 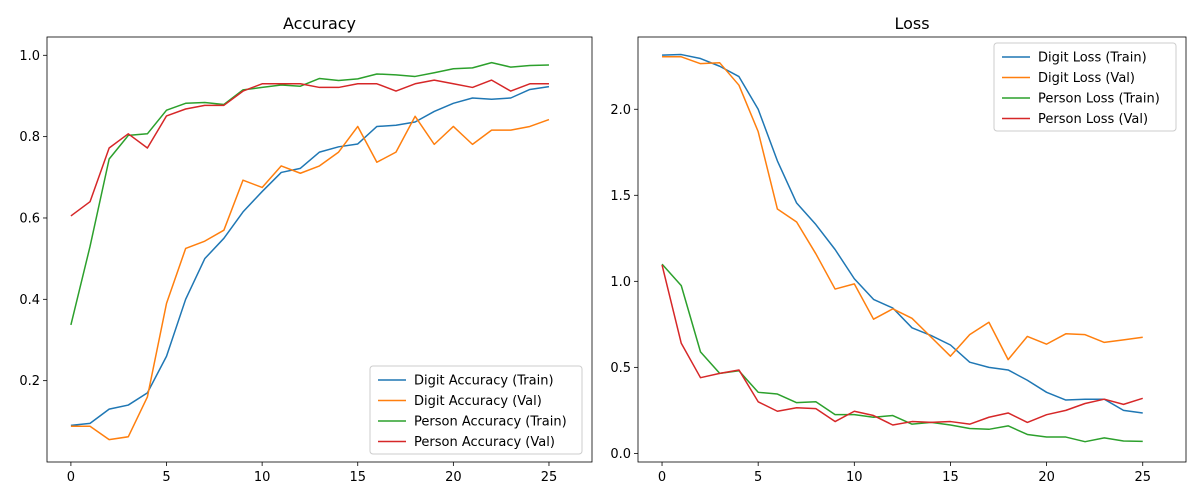 What do you see at coordinates (484, 381) in the screenshot?
I see `accuracy-legend-label-0: Digit Accuracy (Train)` at bounding box center [484, 381].